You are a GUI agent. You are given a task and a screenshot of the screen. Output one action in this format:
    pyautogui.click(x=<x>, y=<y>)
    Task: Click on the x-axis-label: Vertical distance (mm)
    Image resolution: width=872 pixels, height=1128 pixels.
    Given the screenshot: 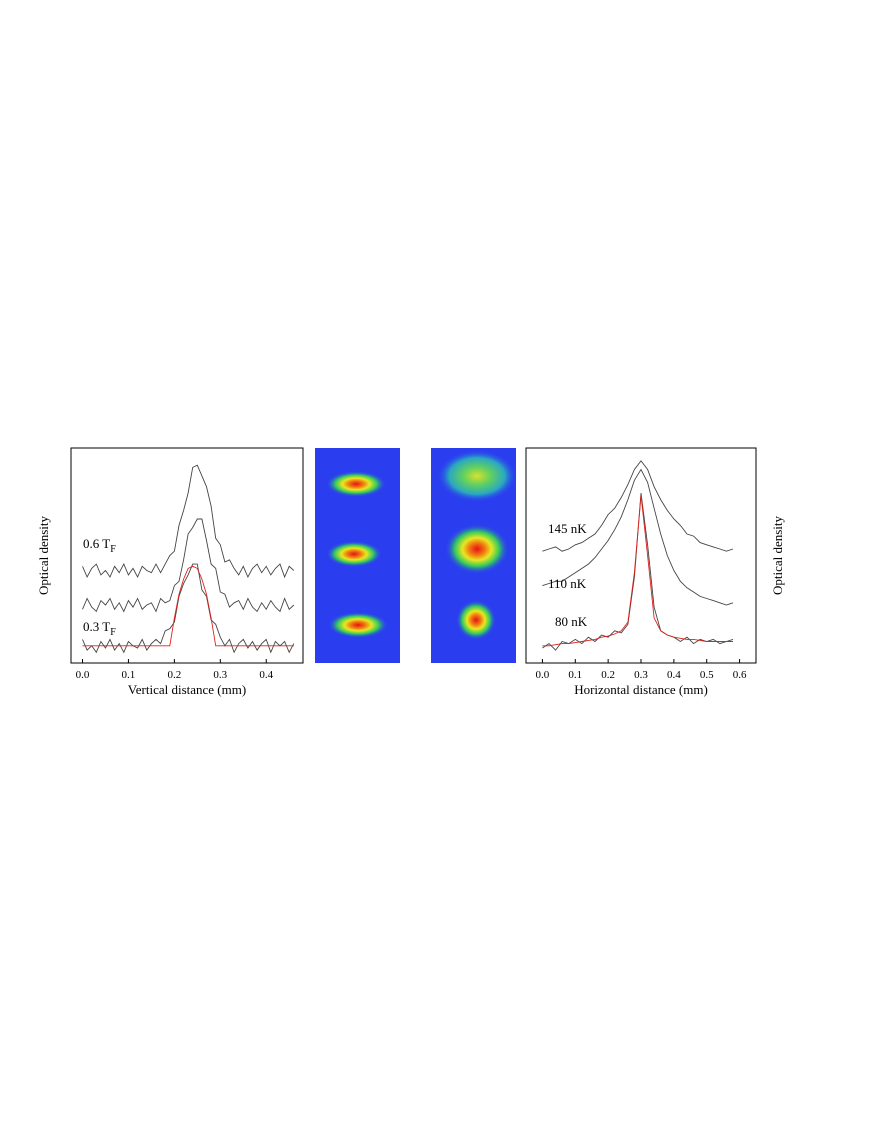 What is the action you would take?
    pyautogui.click(x=187, y=689)
    